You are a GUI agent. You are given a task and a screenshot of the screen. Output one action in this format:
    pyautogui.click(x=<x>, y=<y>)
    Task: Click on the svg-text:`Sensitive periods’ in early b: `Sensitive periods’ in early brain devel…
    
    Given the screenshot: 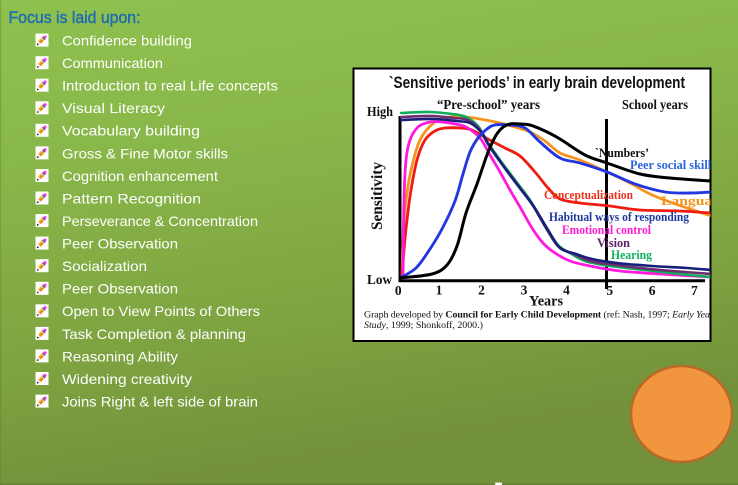 What is the action you would take?
    pyautogui.click(x=537, y=83)
    